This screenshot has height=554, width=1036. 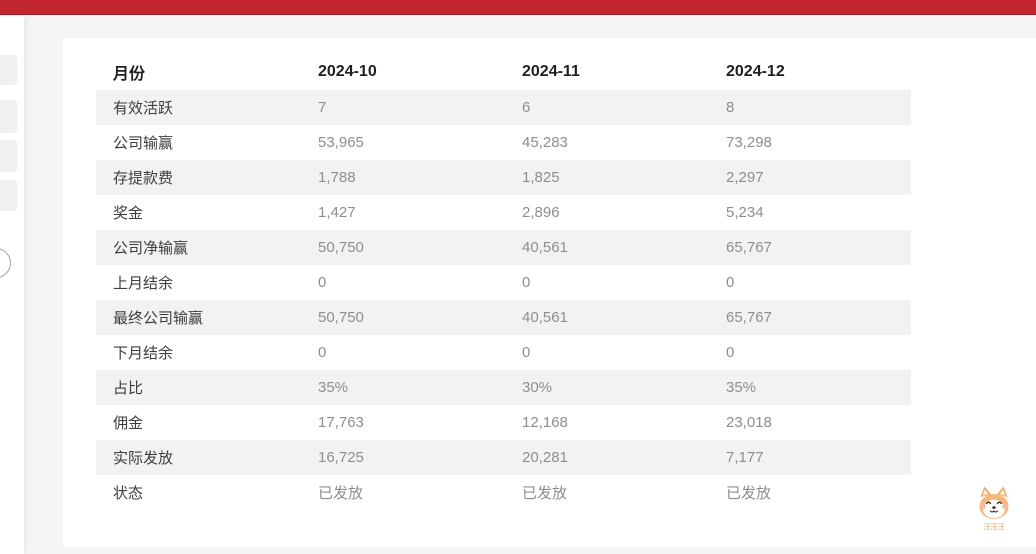 What do you see at coordinates (518, 7) in the screenshot?
I see `top-red-bar` at bounding box center [518, 7].